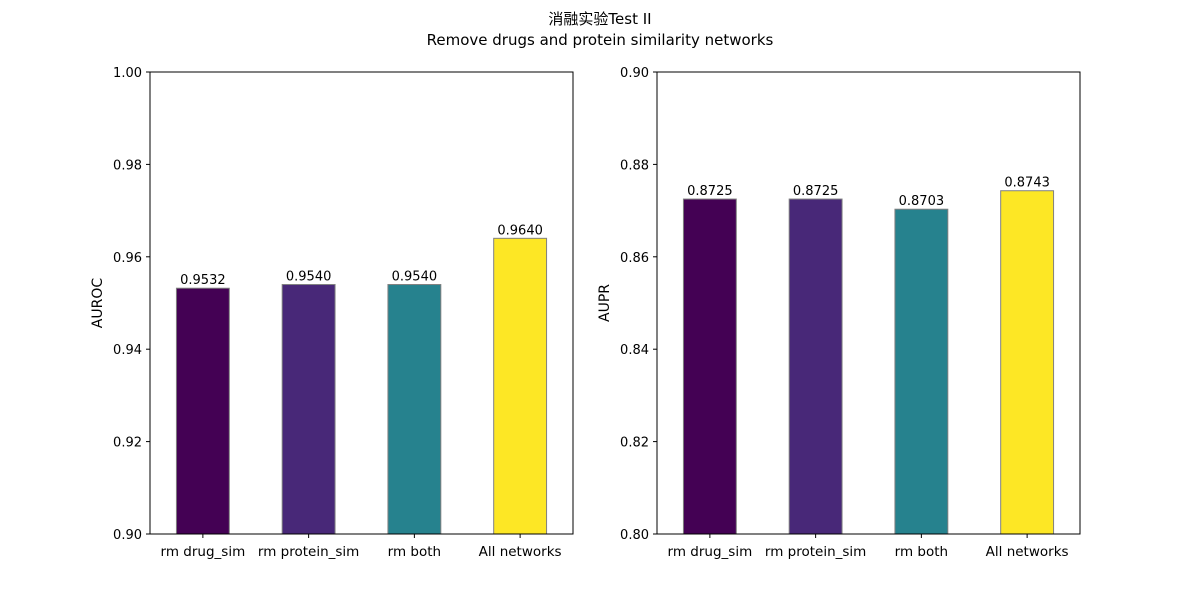 The image size is (1200, 600). I want to click on chart-2-value-label: 0.8703, so click(922, 201).